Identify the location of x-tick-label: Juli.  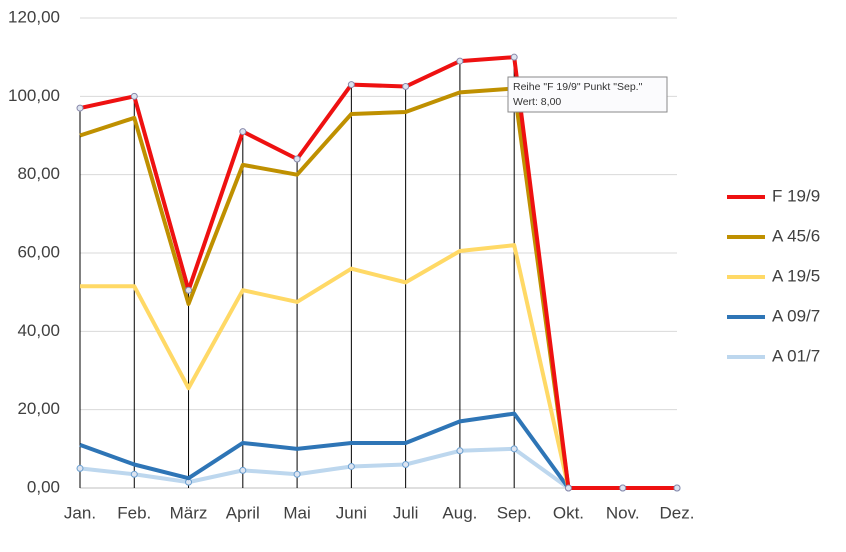
(406, 512).